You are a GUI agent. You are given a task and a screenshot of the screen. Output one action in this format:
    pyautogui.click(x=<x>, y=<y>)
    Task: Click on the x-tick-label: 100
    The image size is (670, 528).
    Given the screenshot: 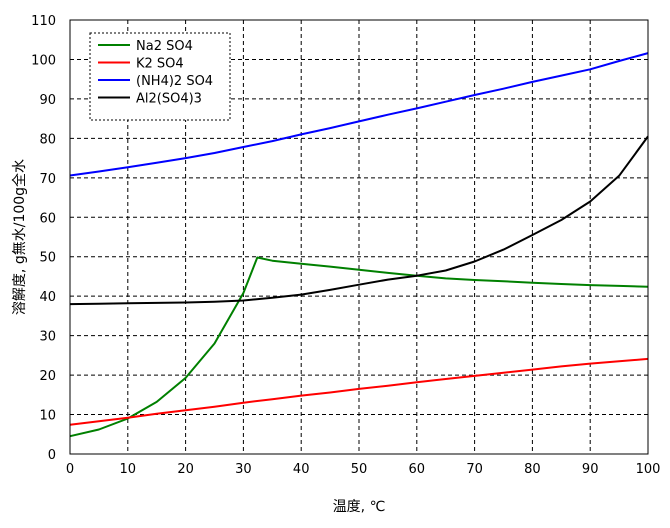 What is the action you would take?
    pyautogui.click(x=648, y=469)
    